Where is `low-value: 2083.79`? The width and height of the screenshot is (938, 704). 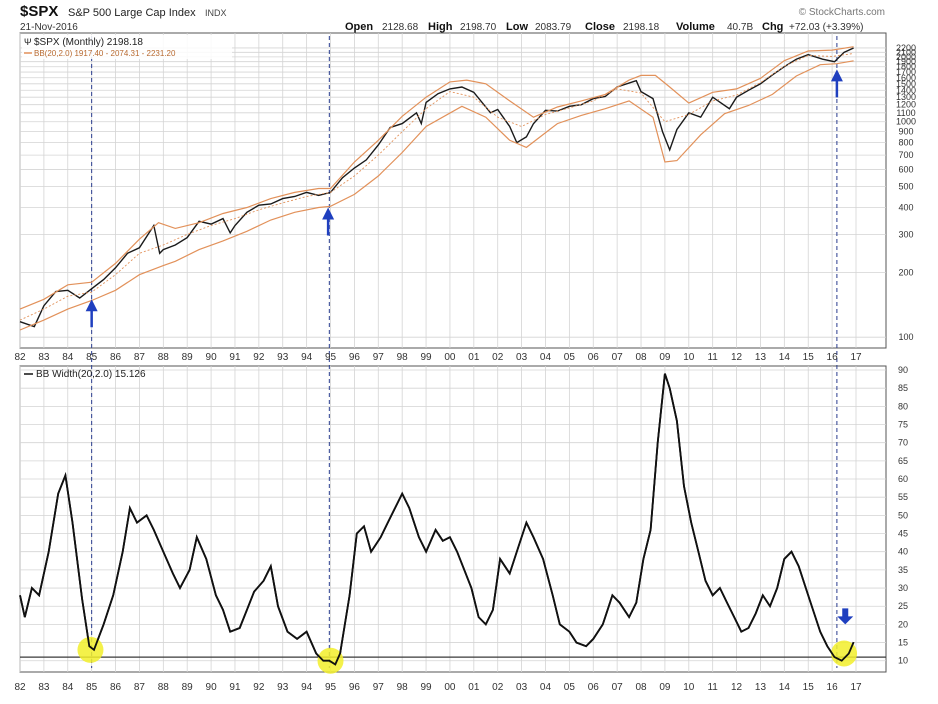 low-value: 2083.79 is located at coordinates (553, 27).